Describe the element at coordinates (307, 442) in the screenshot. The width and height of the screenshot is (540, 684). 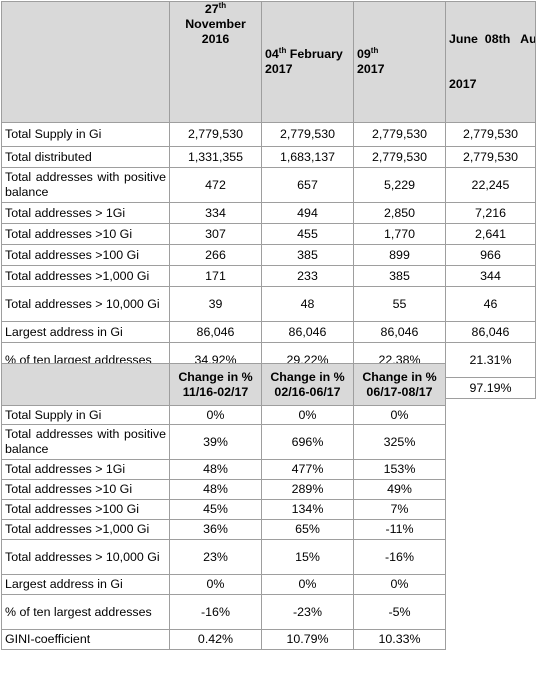
I see `change-cell: 696%` at that location.